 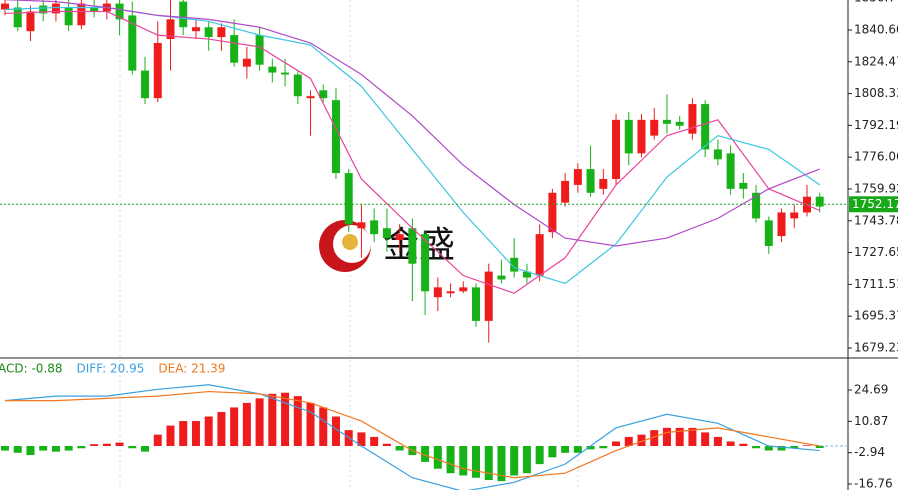 What do you see at coordinates (876, 93) in the screenshot?
I see `y-tick-label: 1808.33` at bounding box center [876, 93].